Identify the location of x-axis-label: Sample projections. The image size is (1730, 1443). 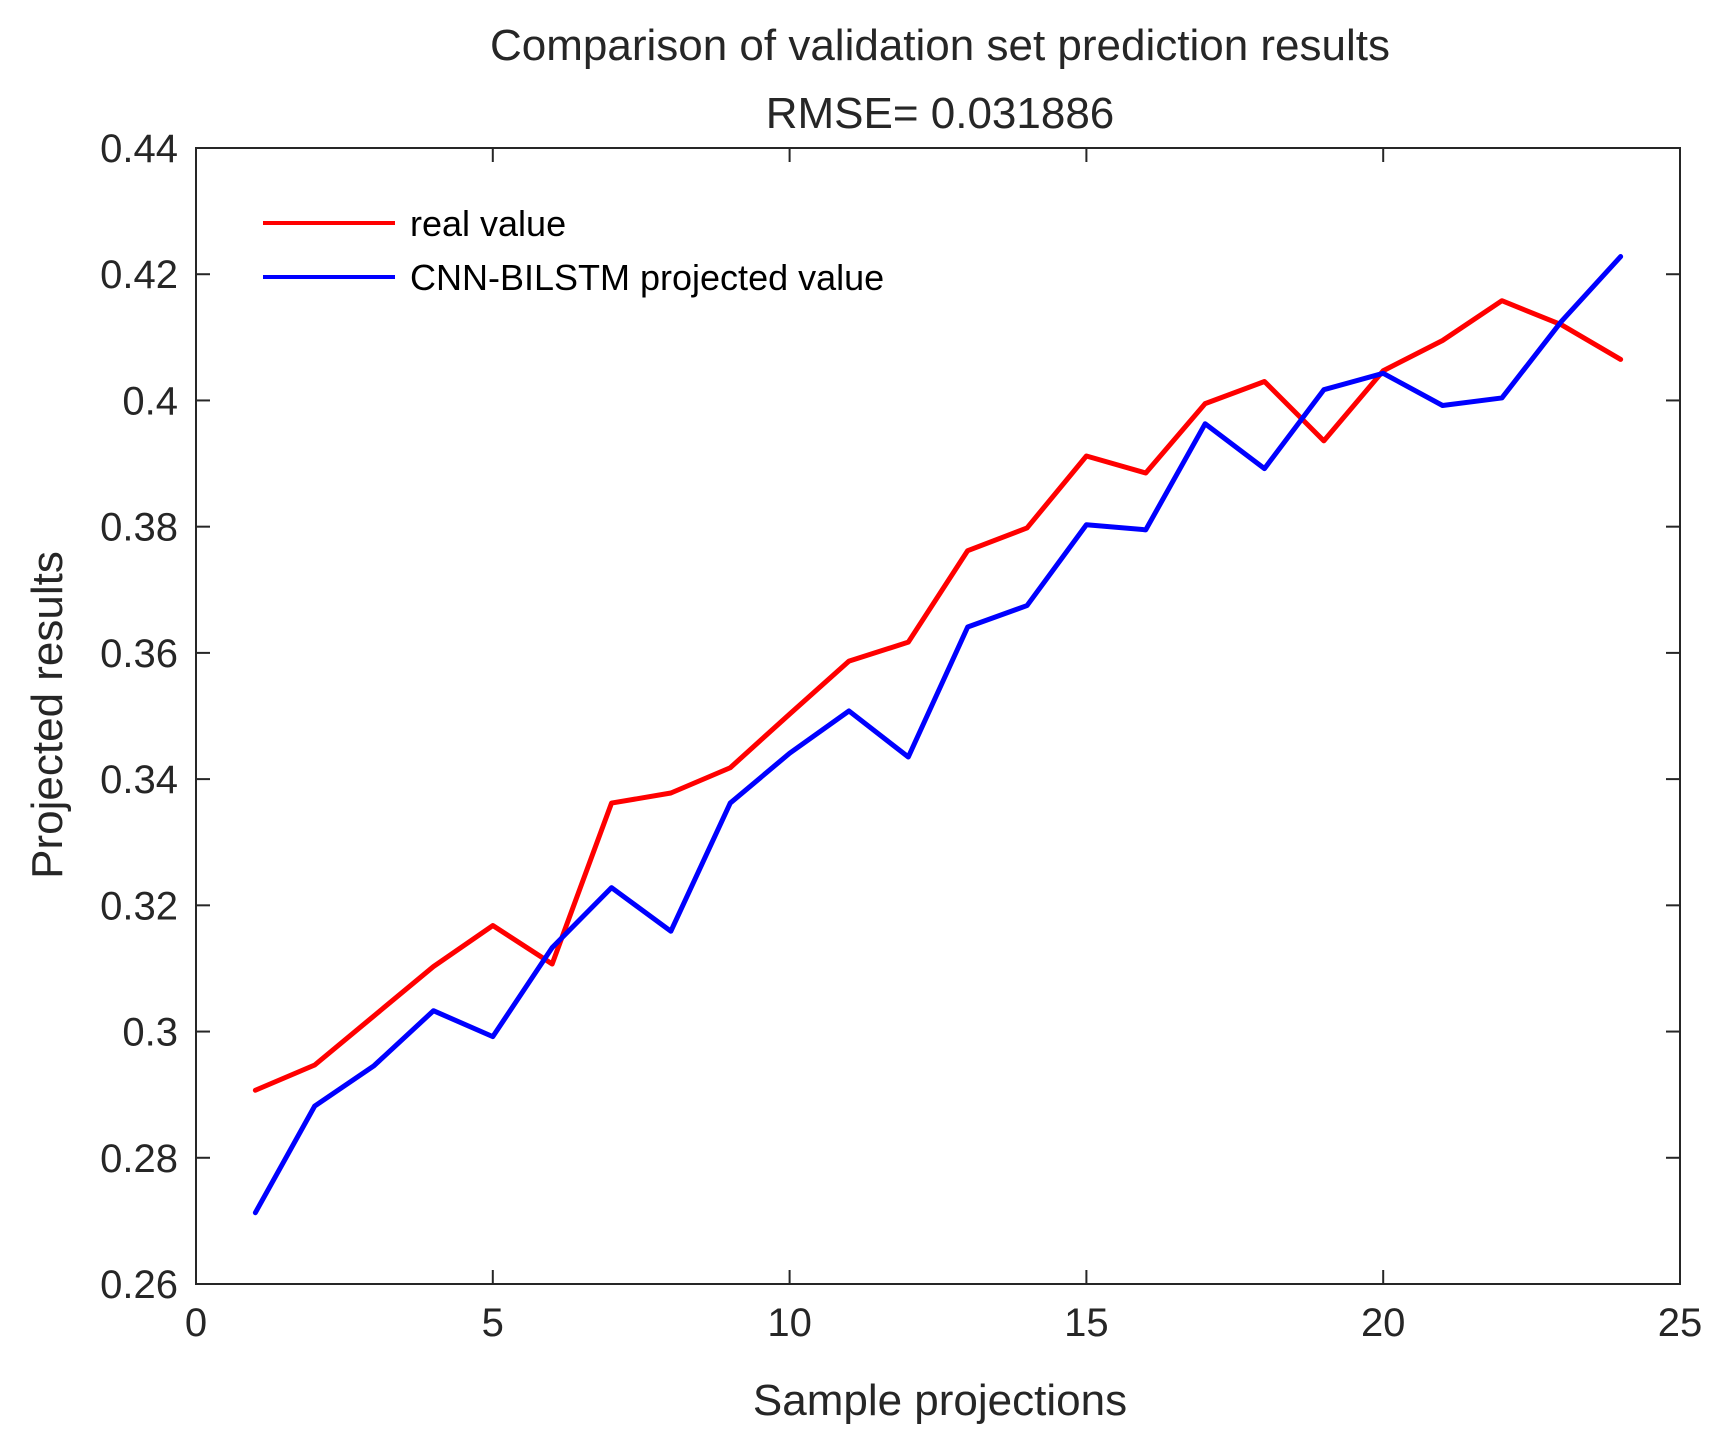
(940, 1400).